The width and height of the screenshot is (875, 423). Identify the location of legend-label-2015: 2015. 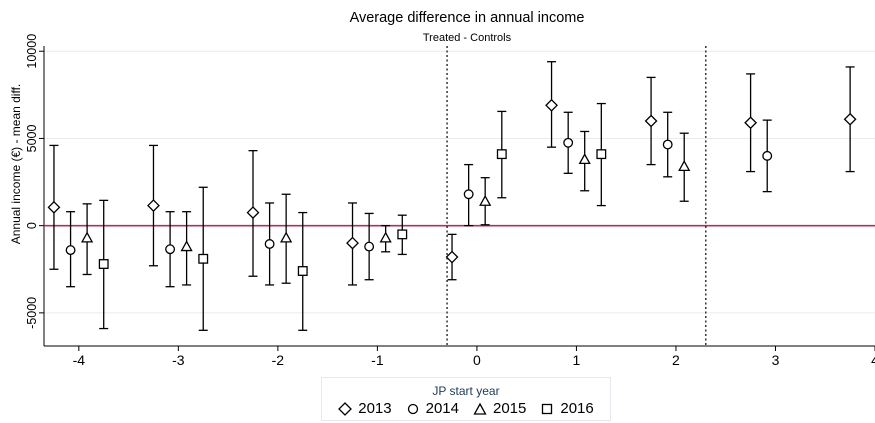
(510, 408).